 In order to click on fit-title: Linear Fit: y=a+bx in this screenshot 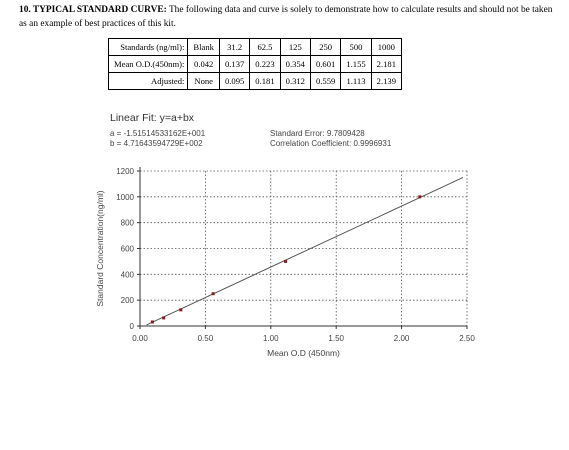, I will do `click(152, 118)`.